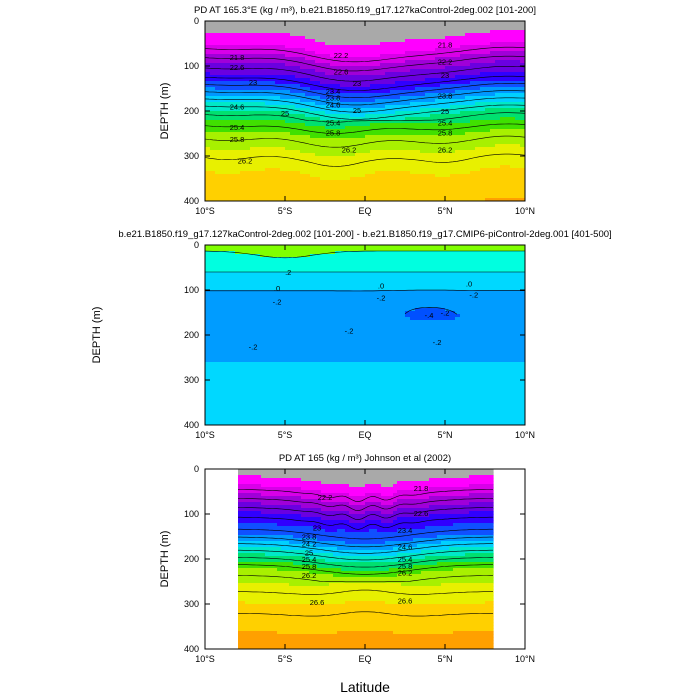 The height and width of the screenshot is (700, 700). What do you see at coordinates (365, 90) in the screenshot?
I see `contour-line` at bounding box center [365, 90].